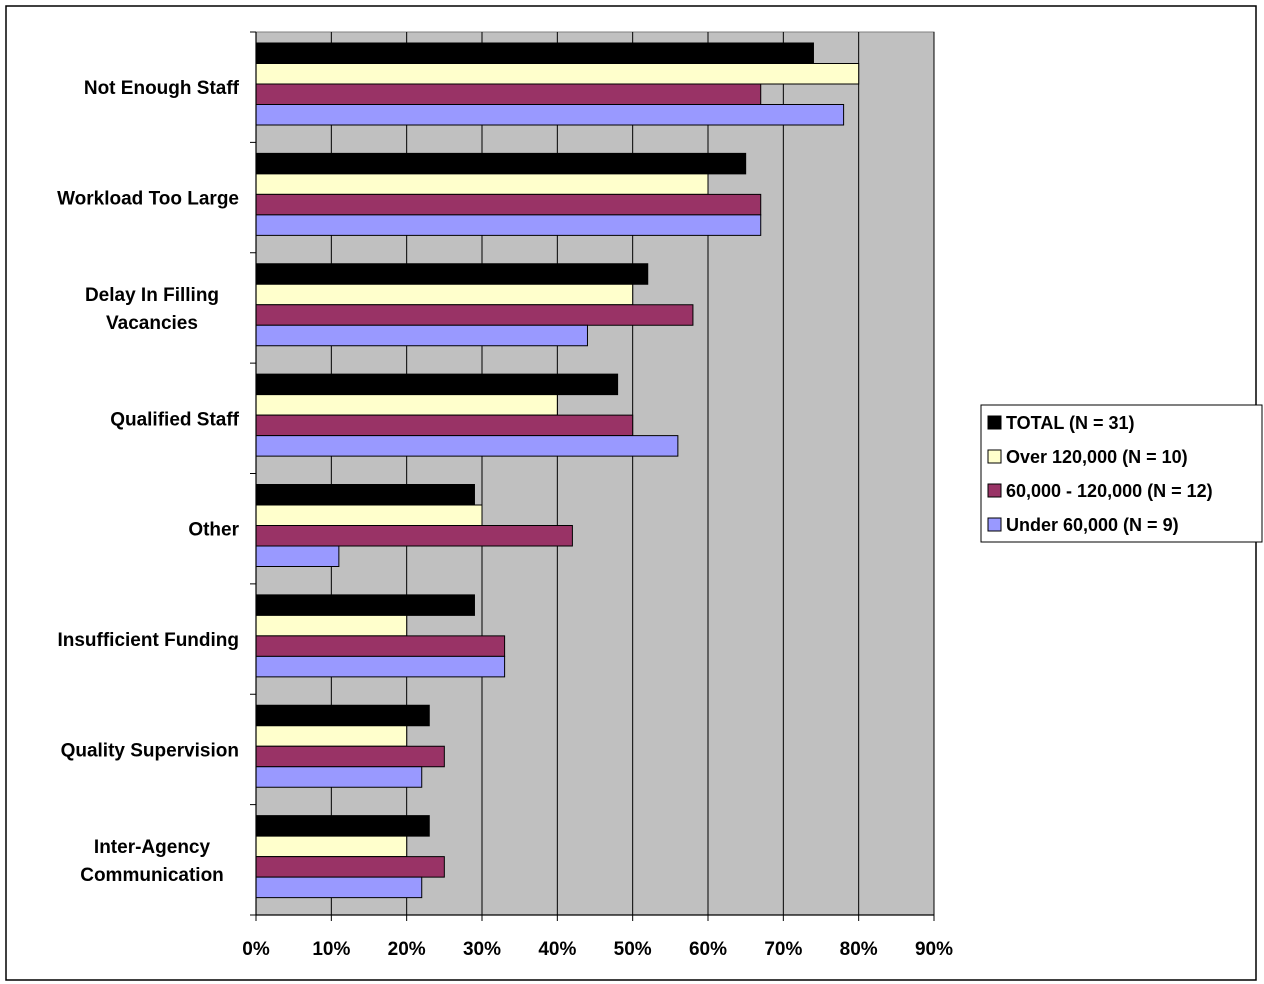  I want to click on legend-label: 60,000 - 120,000 (N = 12), so click(1109, 491).